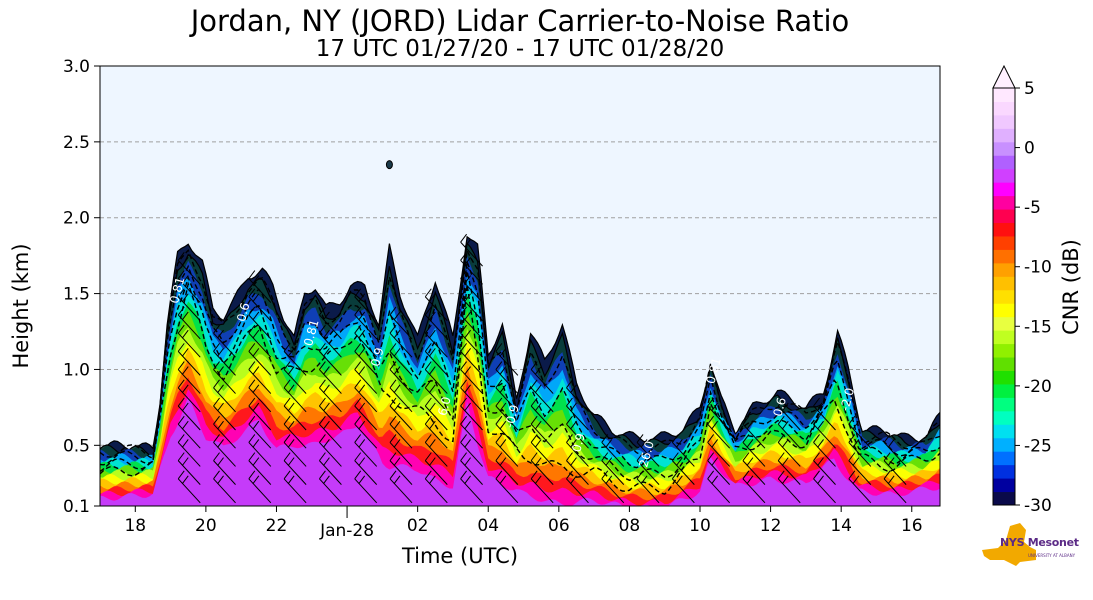  Describe the element at coordinates (206, 526) in the screenshot. I see `x-tick-label-1: 20` at that location.